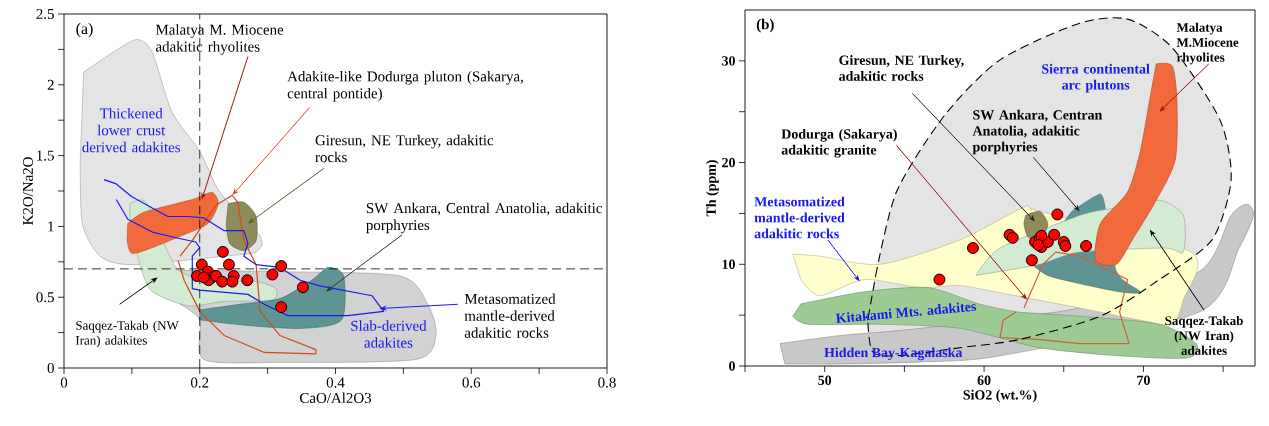  I want to click on x-tick-label: 0.8, so click(607, 382).